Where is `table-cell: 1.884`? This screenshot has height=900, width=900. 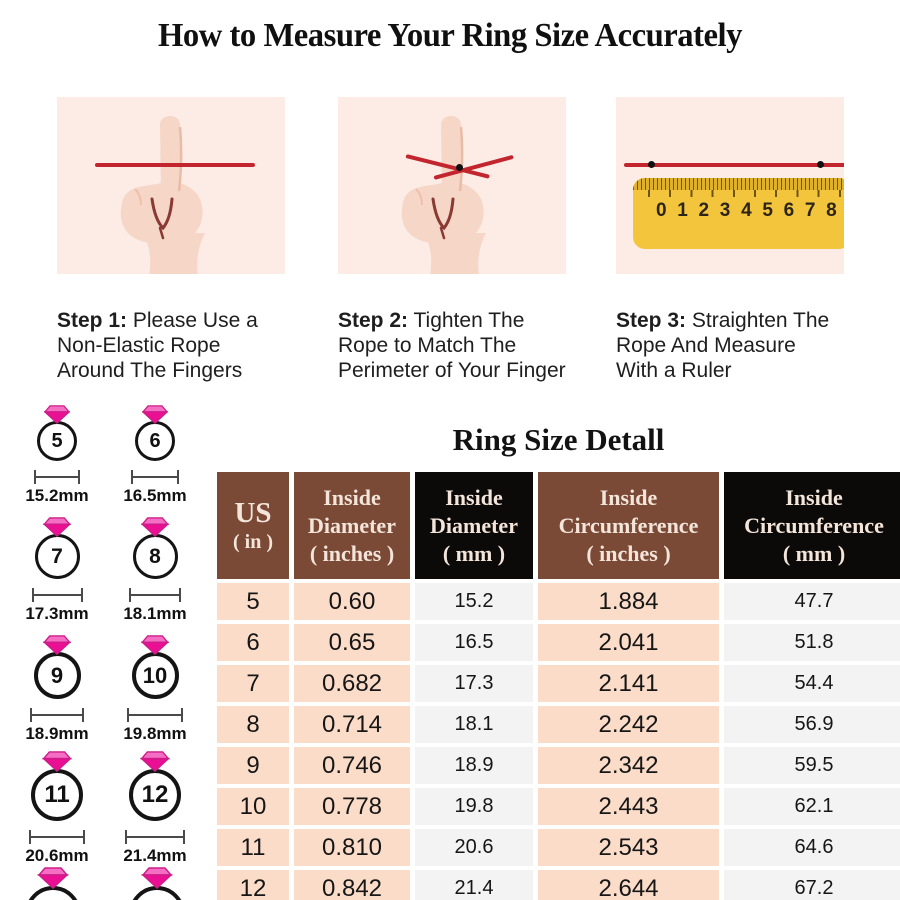 table-cell: 1.884 is located at coordinates (628, 601).